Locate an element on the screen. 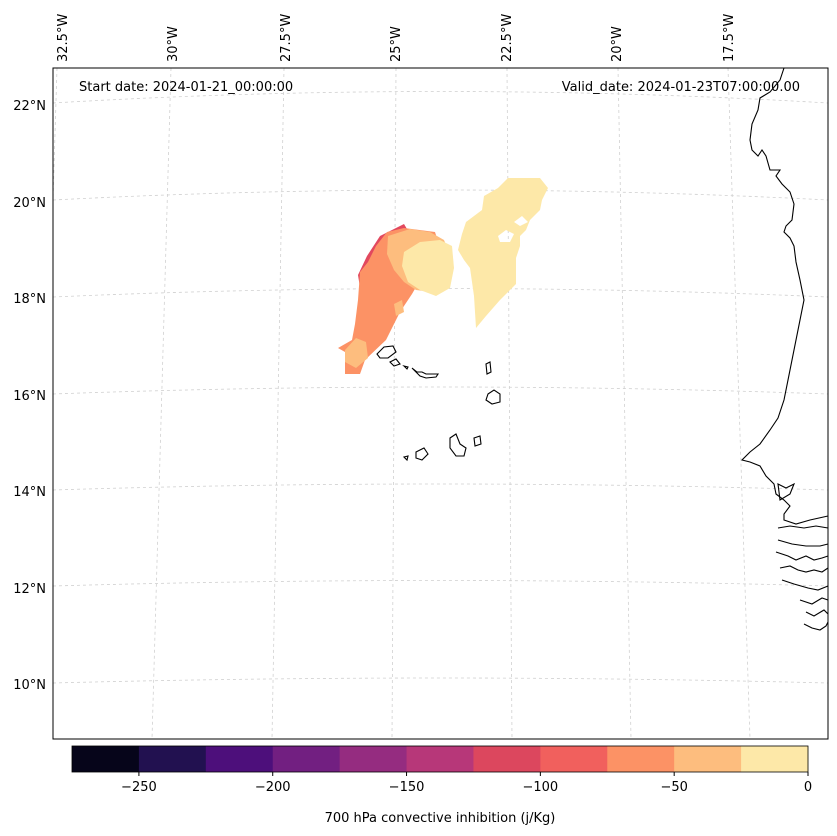  island-fogo is located at coordinates (422, 454).